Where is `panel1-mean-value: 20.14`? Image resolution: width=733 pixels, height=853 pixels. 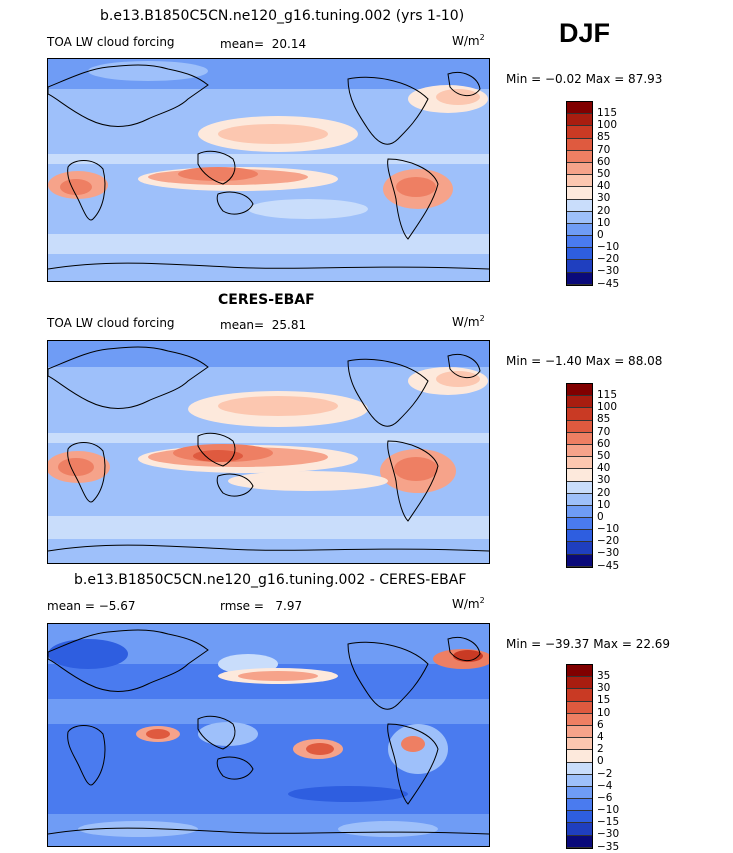
panel1-mean-value: 20.14 is located at coordinates (289, 44).